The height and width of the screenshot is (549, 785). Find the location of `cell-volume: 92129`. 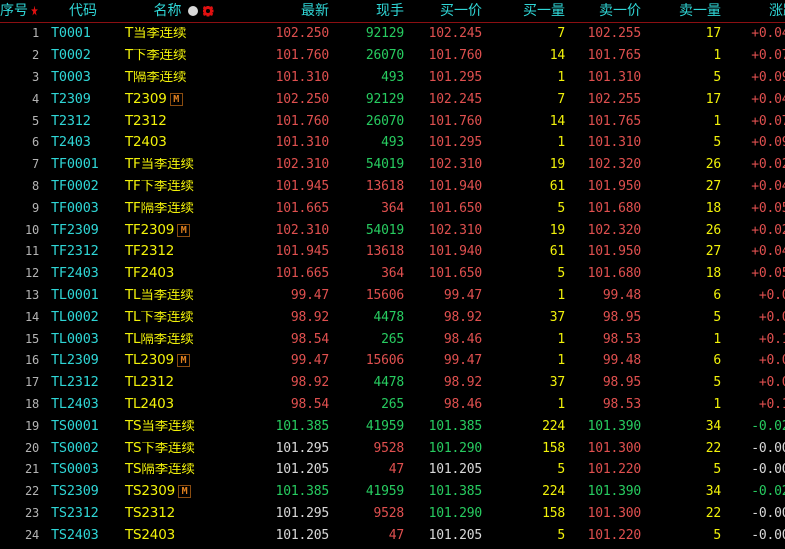

cell-volume: 92129 is located at coordinates (384, 34).